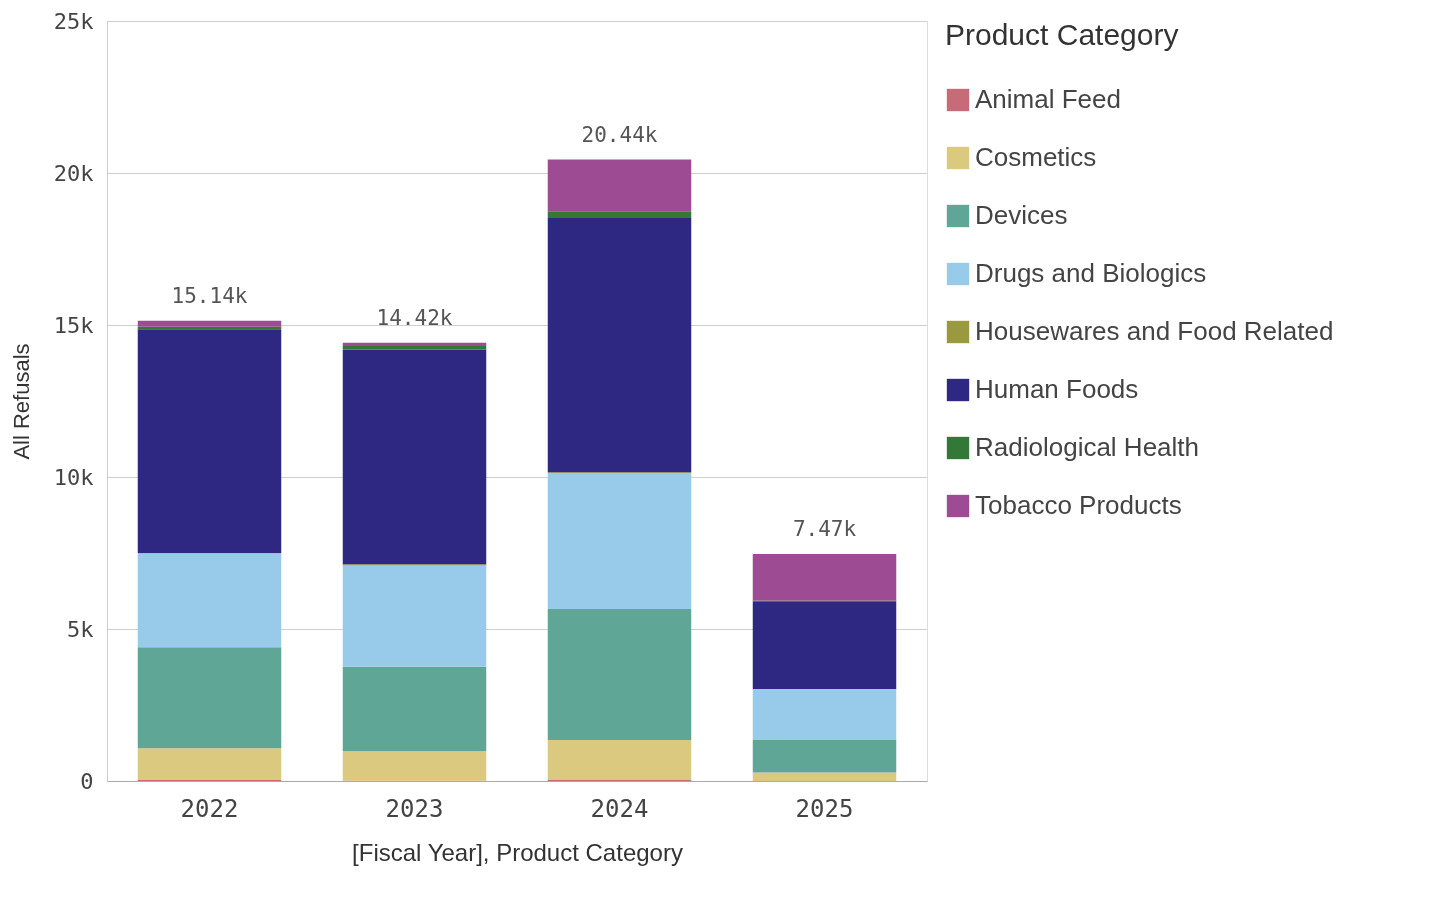  Describe the element at coordinates (414, 808) in the screenshot. I see `x-tick-label: 2023` at that location.